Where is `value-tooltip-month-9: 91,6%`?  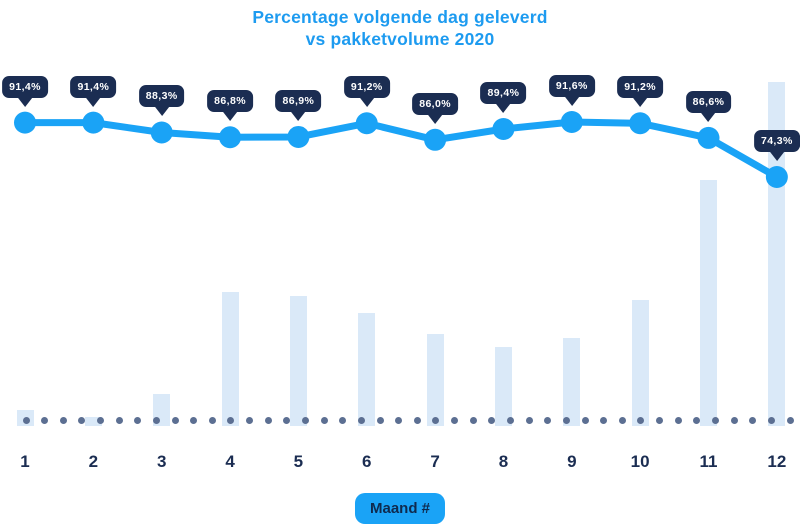 value-tooltip-month-9: 91,6% is located at coordinates (571, 86).